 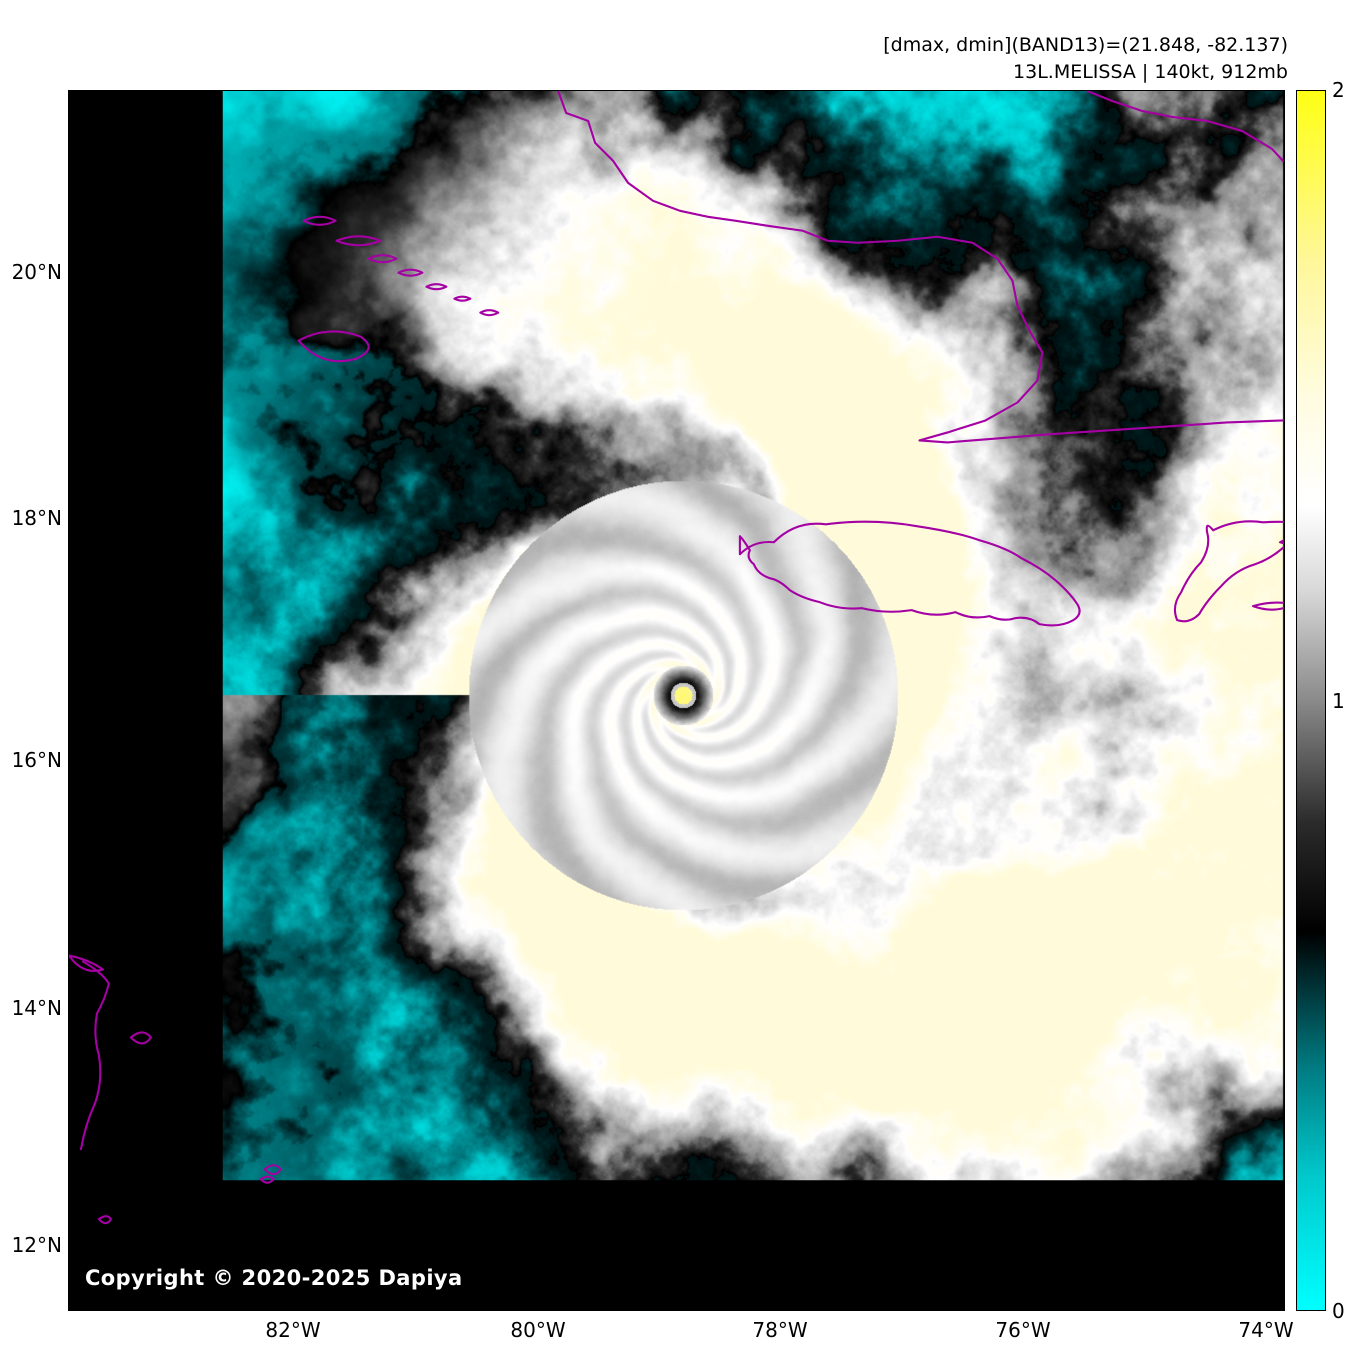 What do you see at coordinates (1085, 45) in the screenshot?
I see `band-range-text: [dmax, dmin](BAND13)=(21.848, -82.137)` at bounding box center [1085, 45].